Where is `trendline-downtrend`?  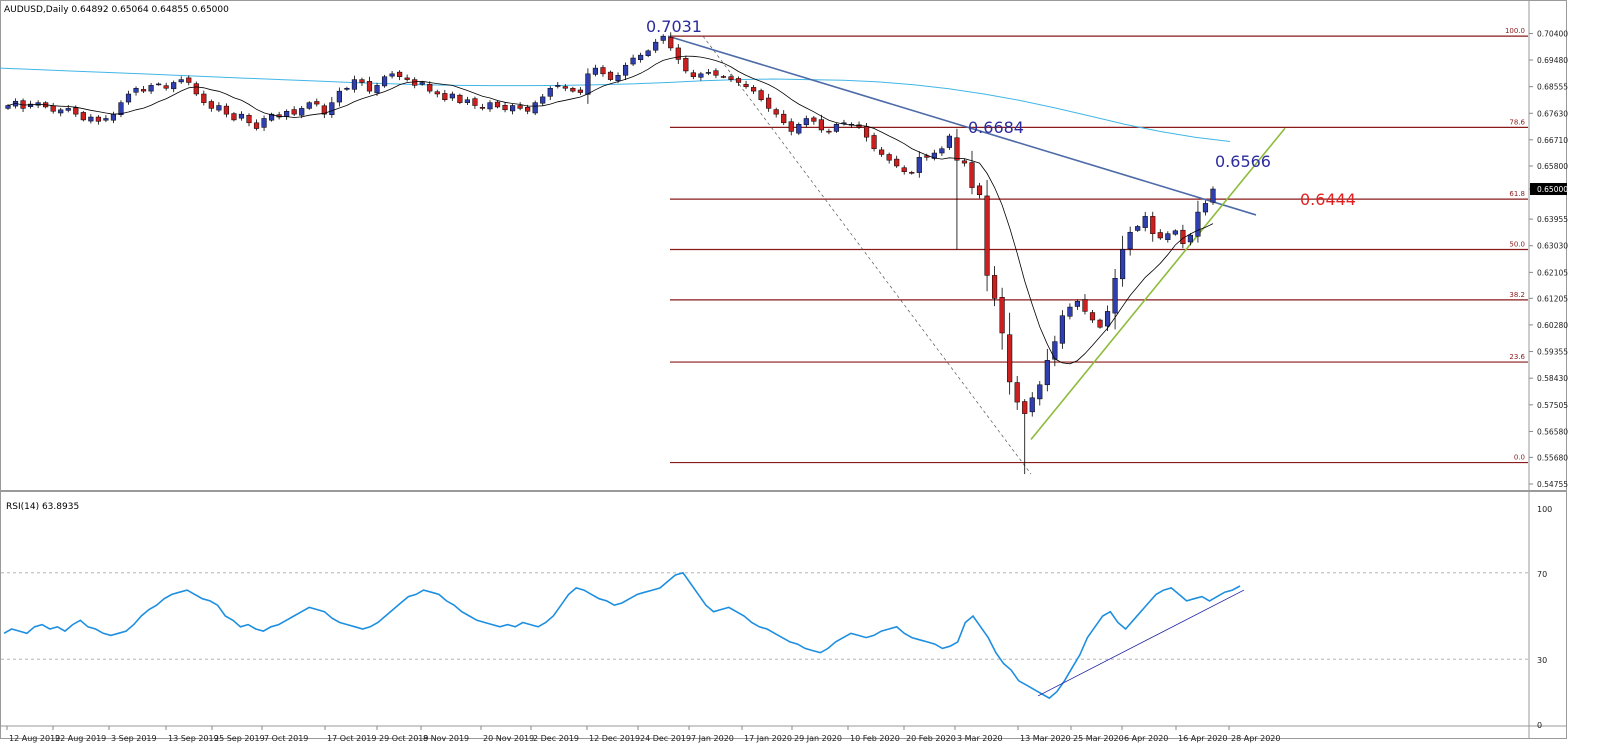 trendline-downtrend is located at coordinates (962, 125).